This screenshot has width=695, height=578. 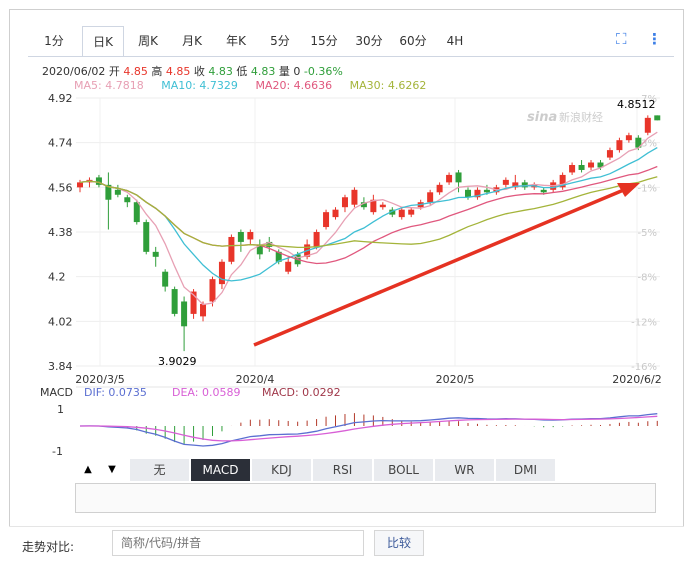 I want to click on tab-3: 月K, so click(x=192, y=41).